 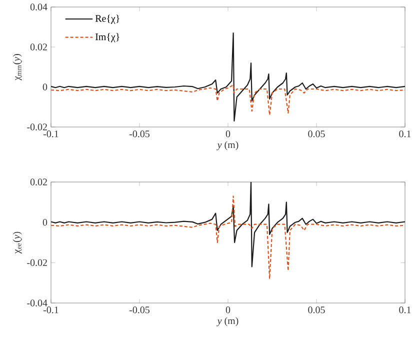 I want to click on line-series, so click(x=228, y=100).